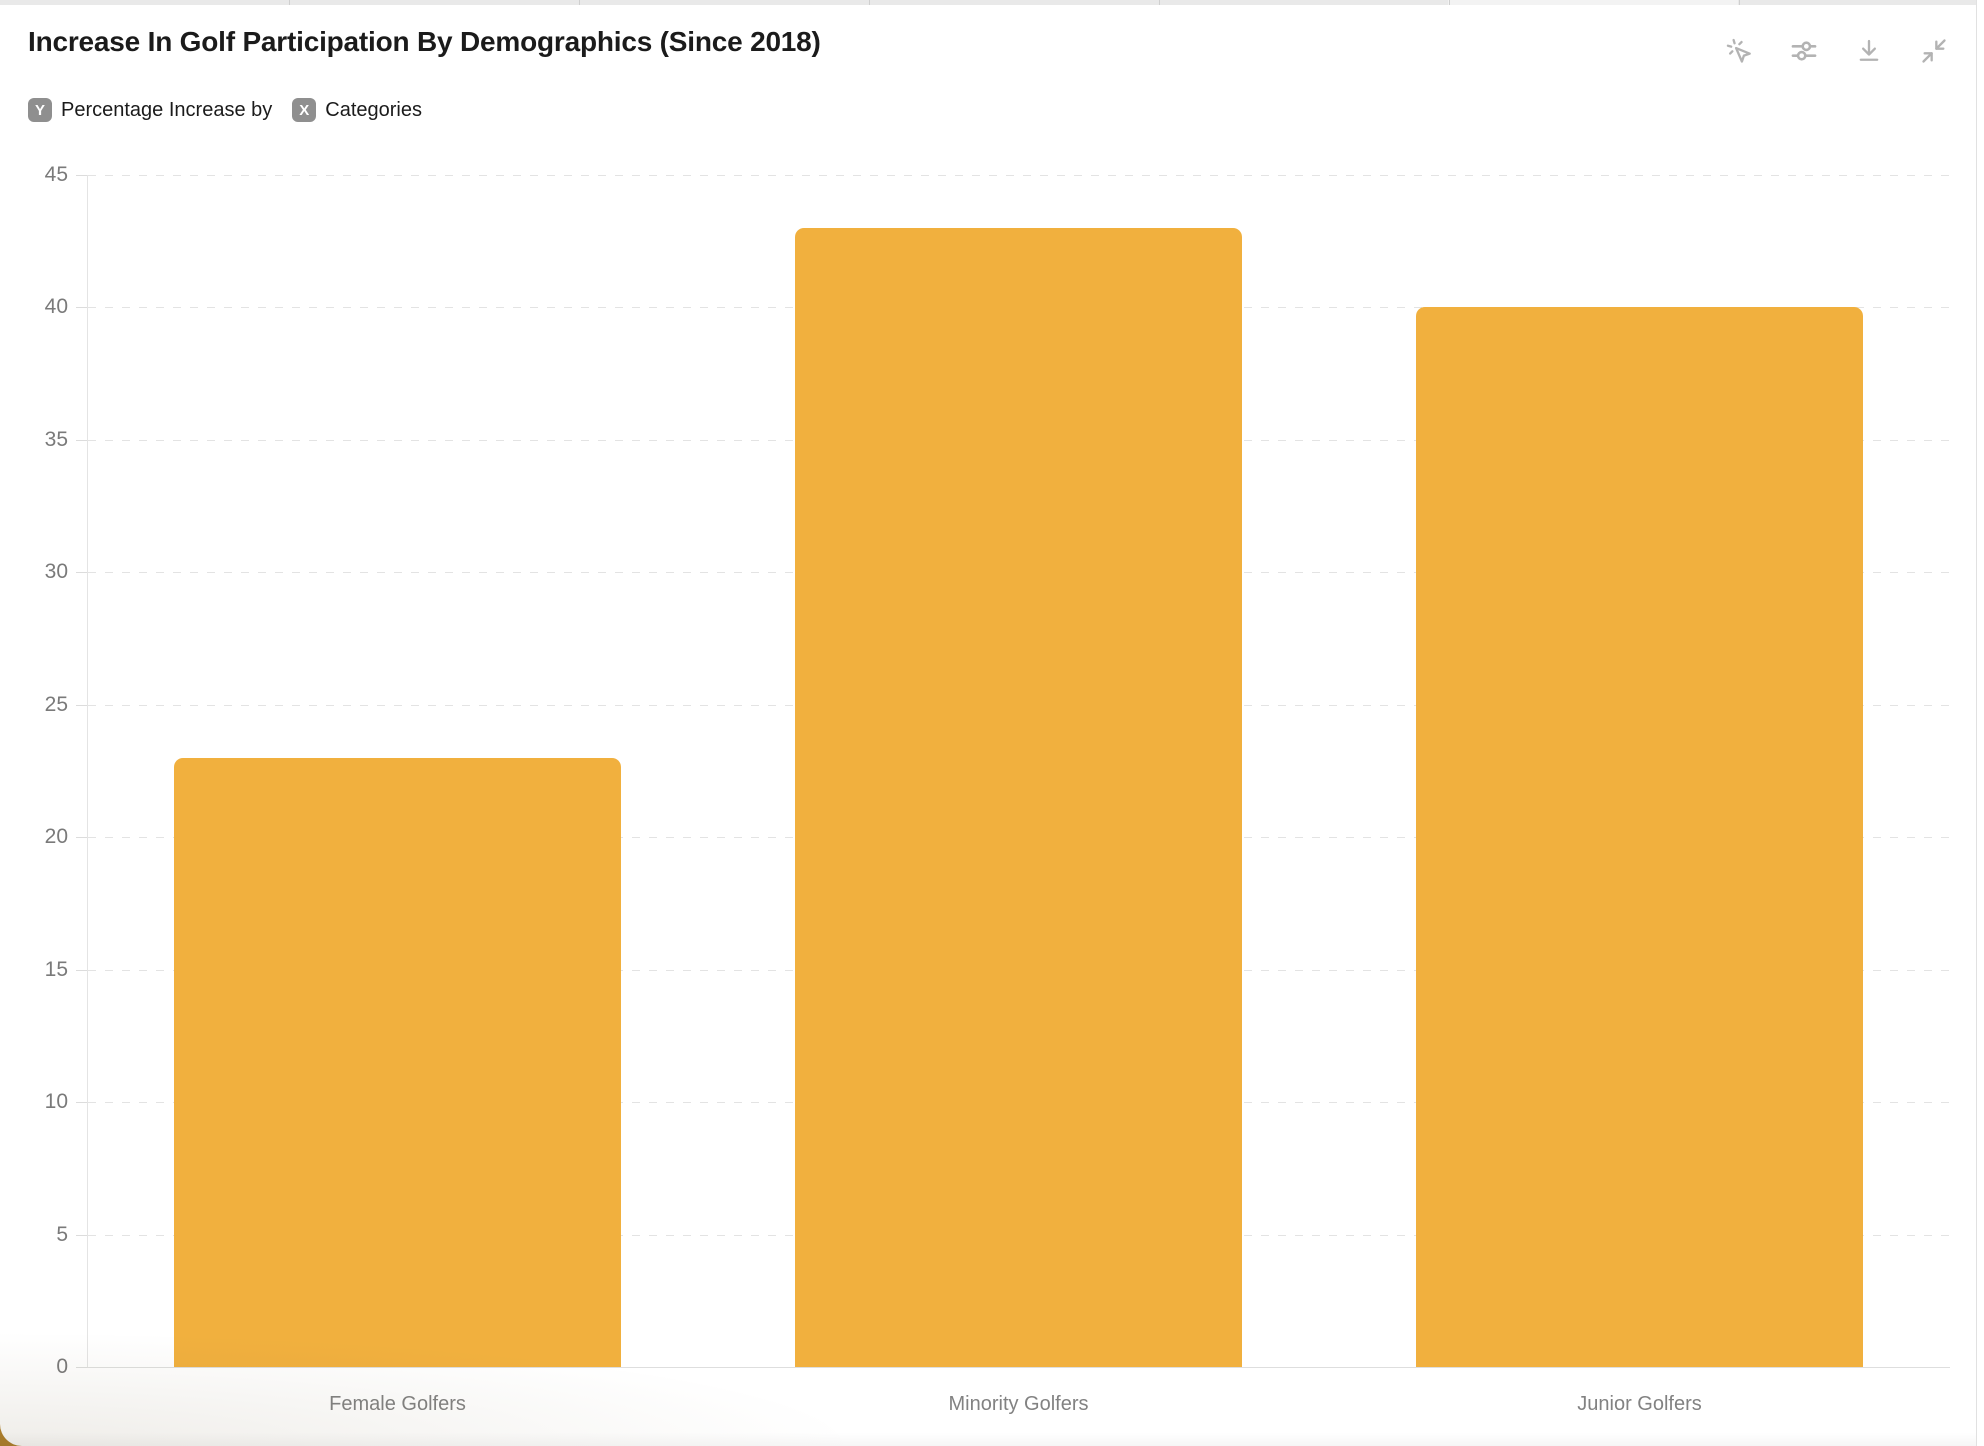 The height and width of the screenshot is (1446, 1984). What do you see at coordinates (62, 1366) in the screenshot?
I see `y-axis-tick-label: 0` at bounding box center [62, 1366].